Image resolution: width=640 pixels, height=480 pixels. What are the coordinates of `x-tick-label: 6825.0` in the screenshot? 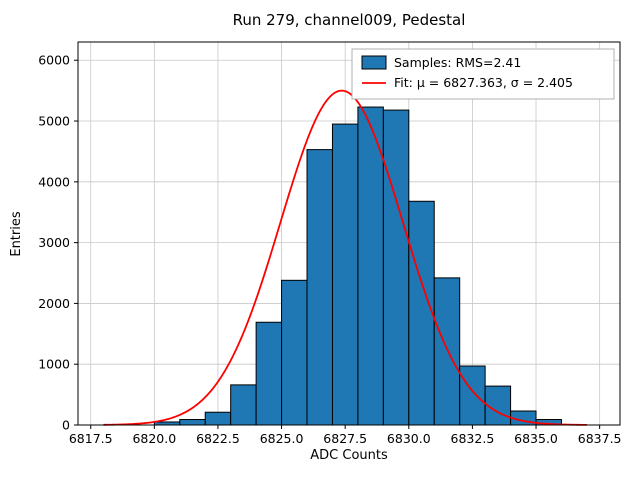 It's located at (282, 438).